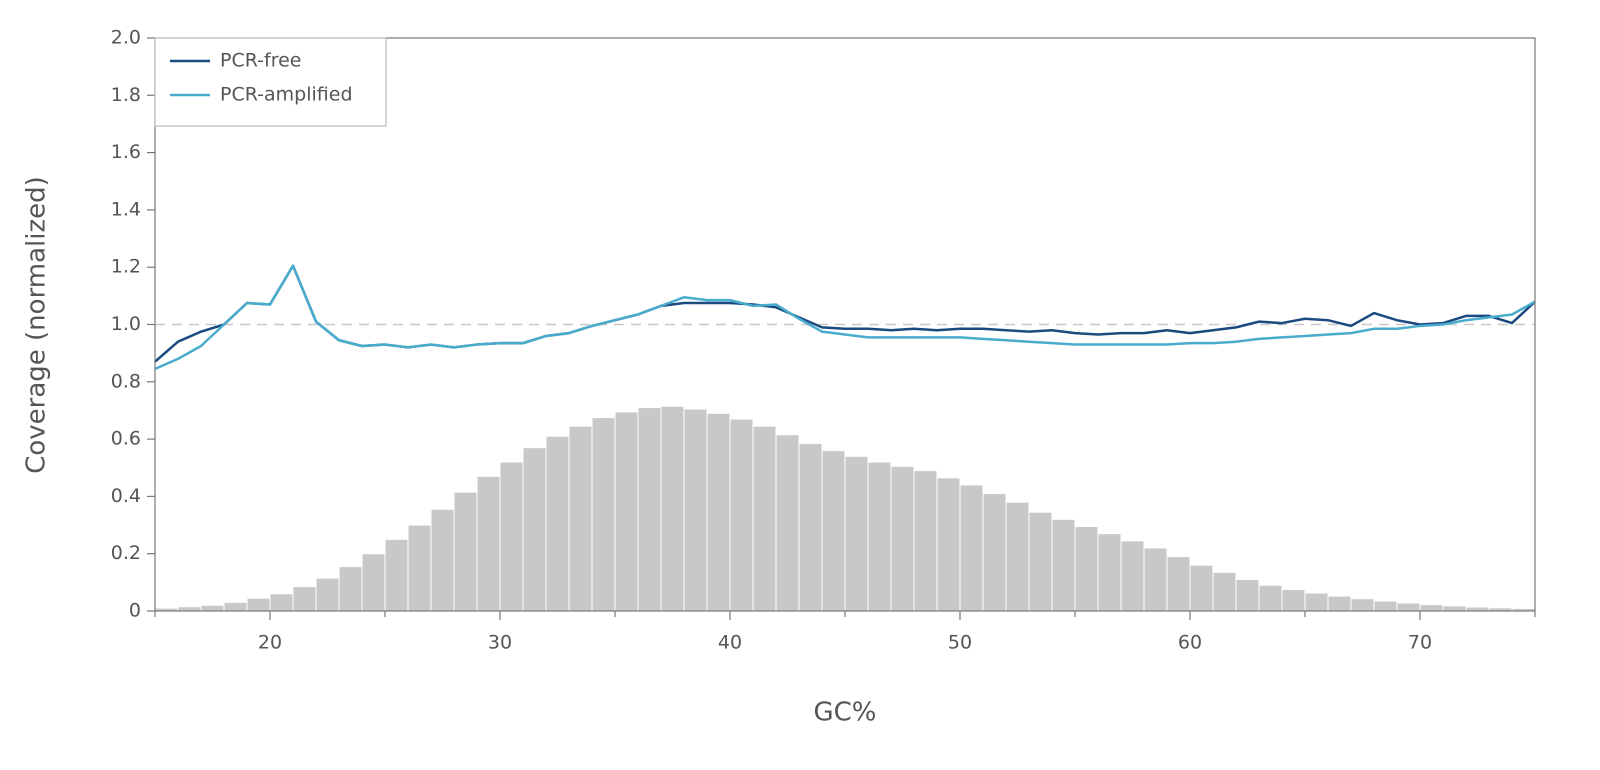  Describe the element at coordinates (126, 209) in the screenshot. I see `y-tick-label: 1.4` at that location.